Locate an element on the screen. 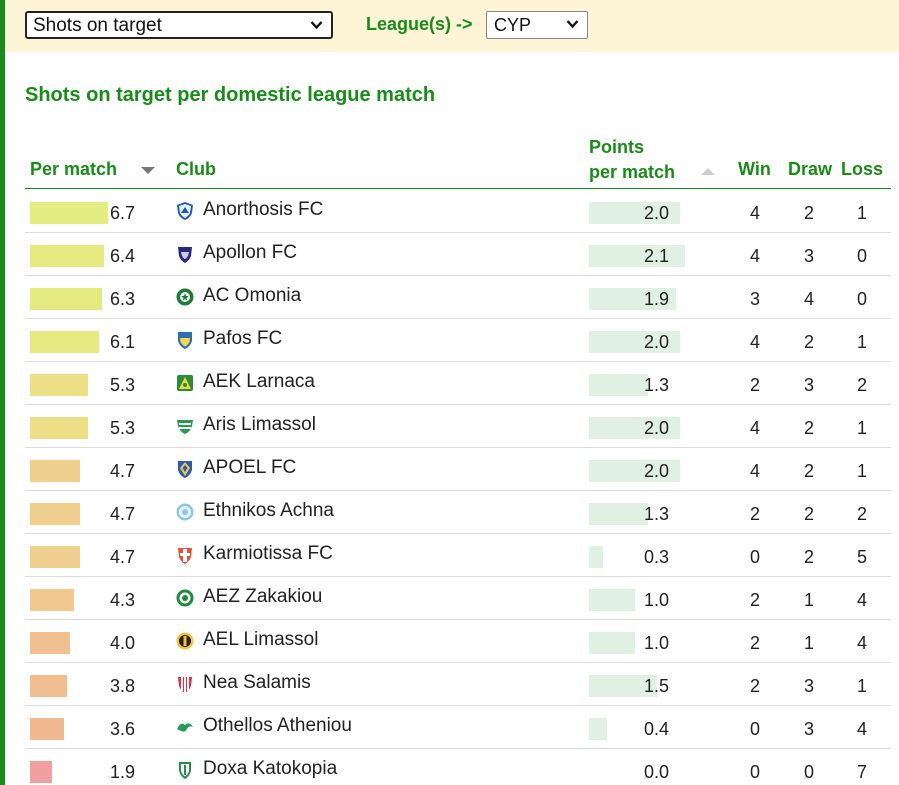 This screenshot has height=785, width=899. loss-count: 0 is located at coordinates (861, 256).